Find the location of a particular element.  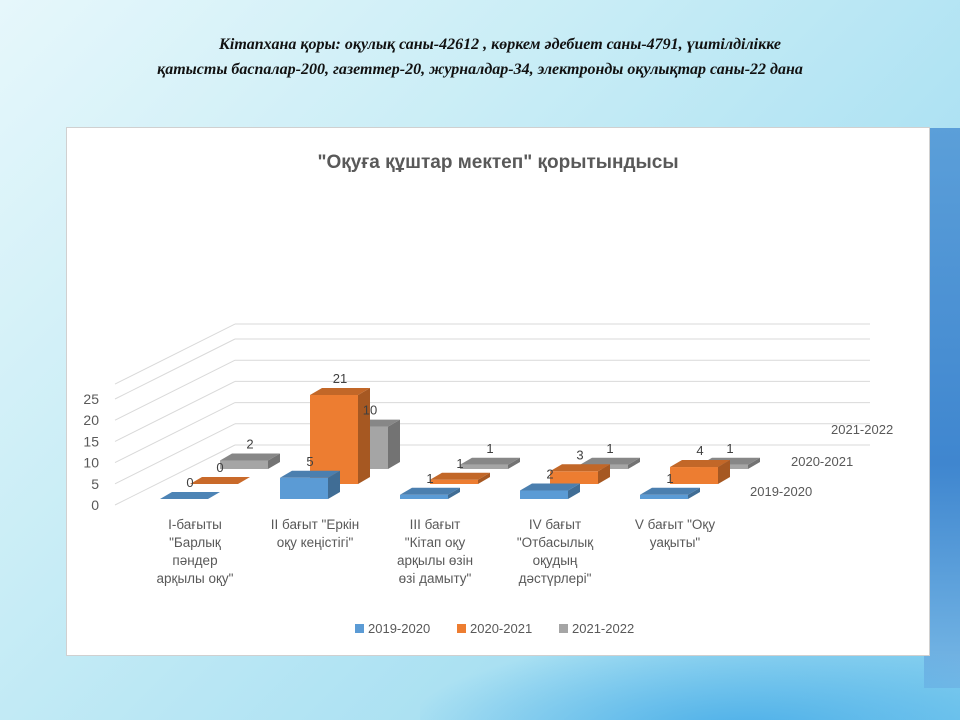

right-decor-band is located at coordinates (942, 408).